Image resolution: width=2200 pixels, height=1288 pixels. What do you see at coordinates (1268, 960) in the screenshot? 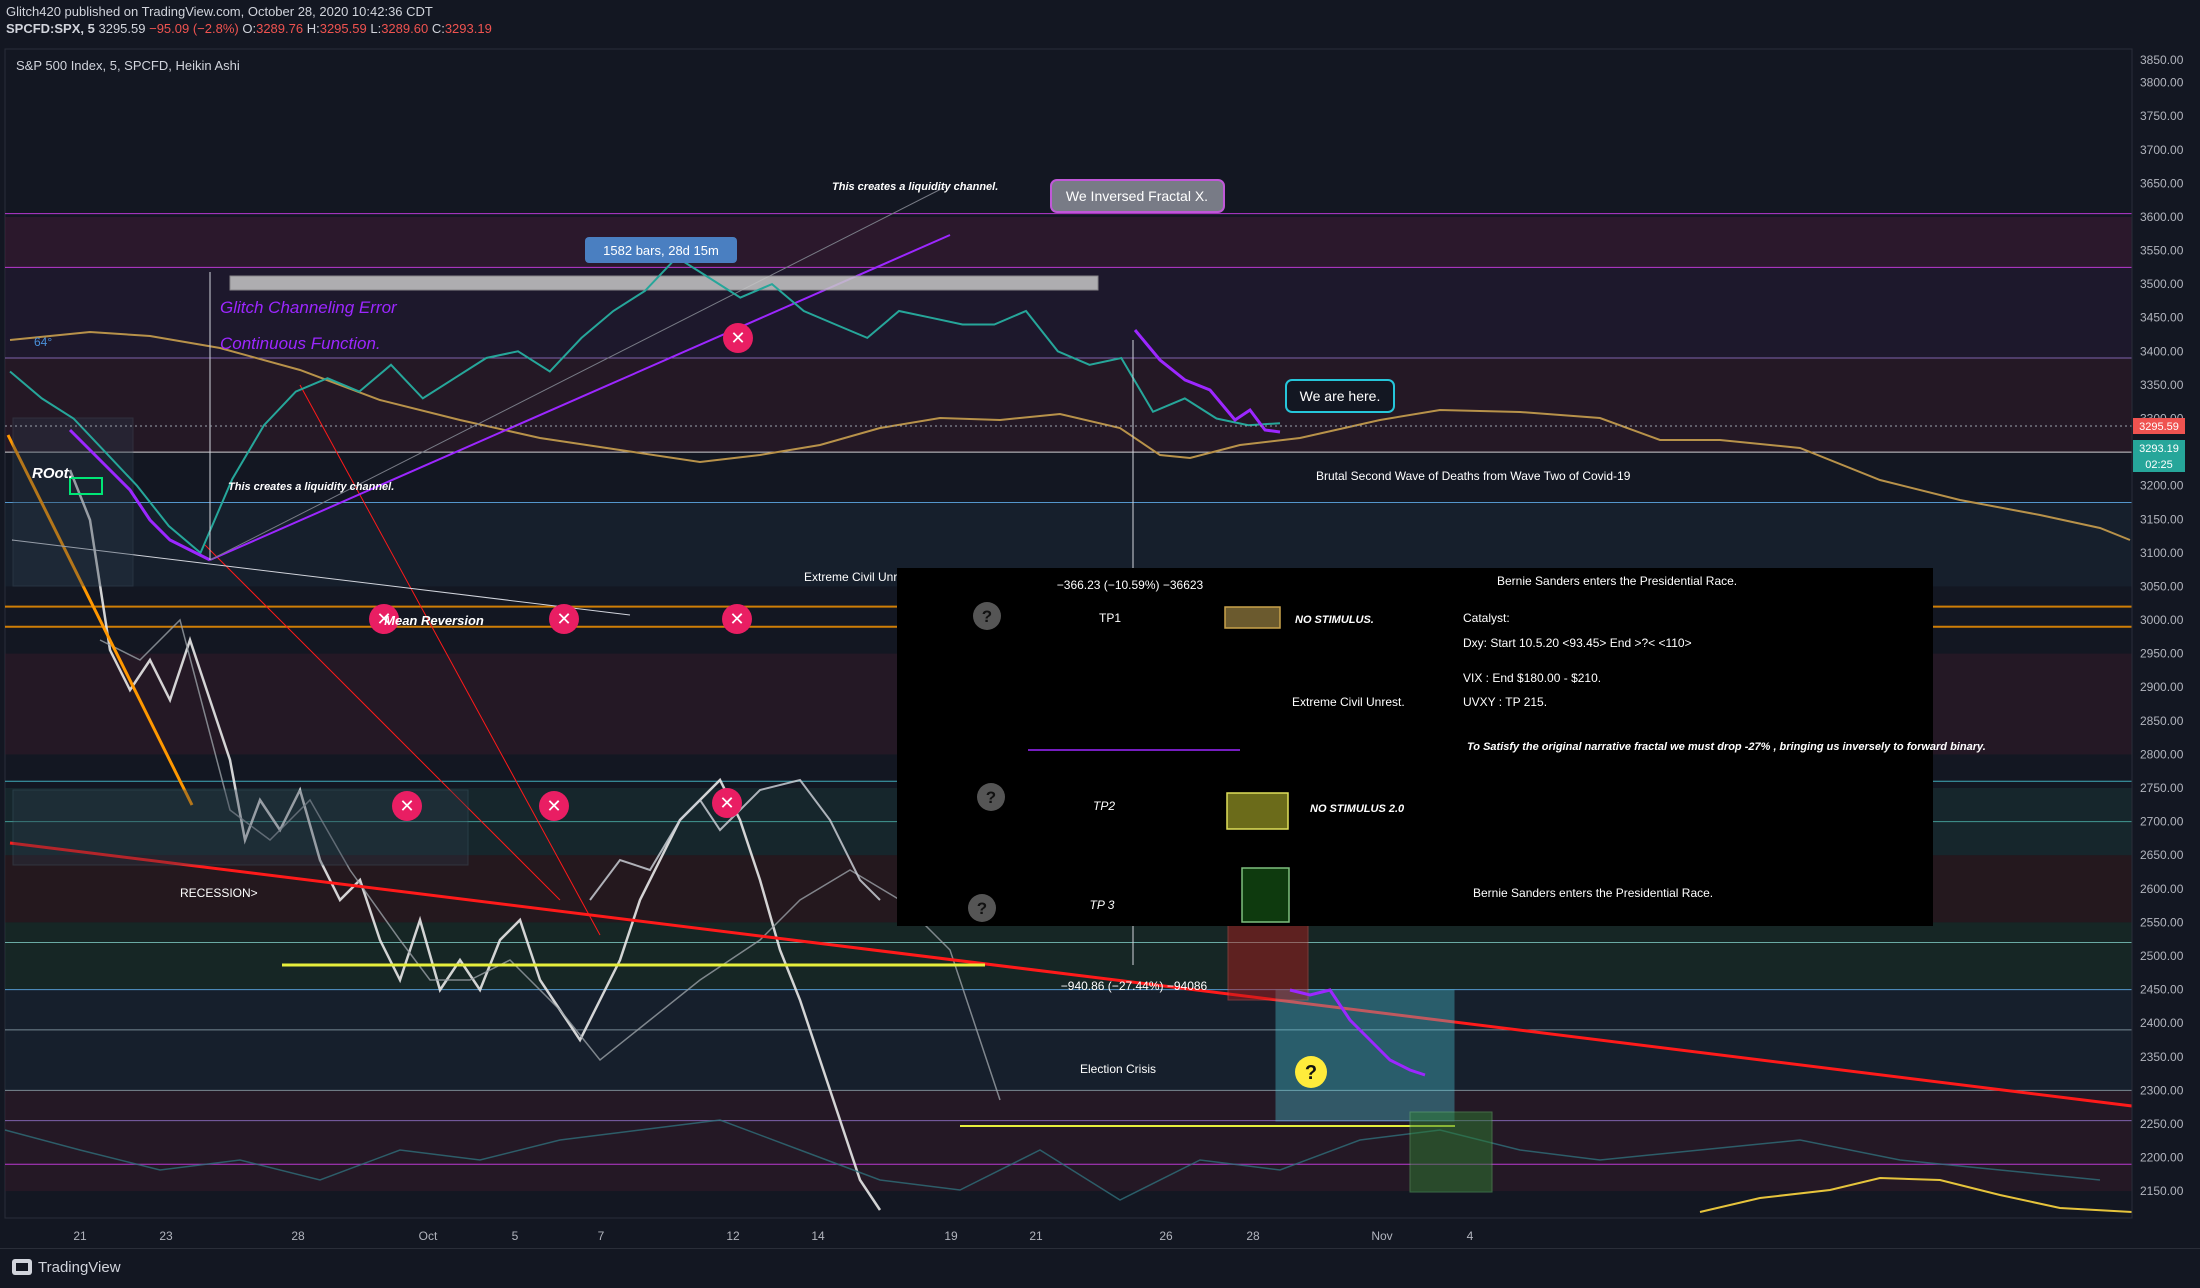
I see `red-target-box` at bounding box center [1268, 960].